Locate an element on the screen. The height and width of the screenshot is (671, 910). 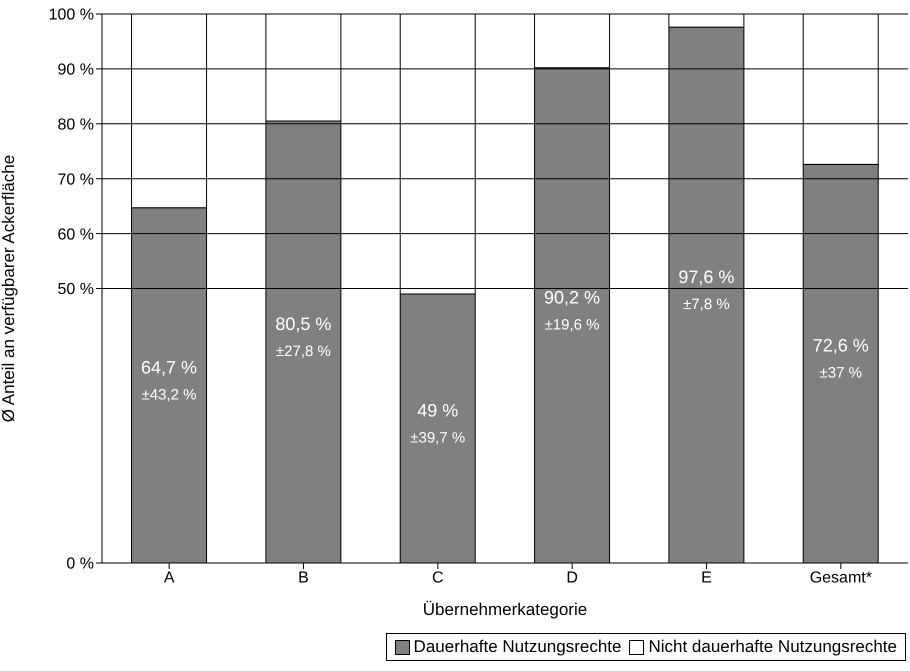
data-label: 64,7 % ±43,2 % is located at coordinates (169, 380).